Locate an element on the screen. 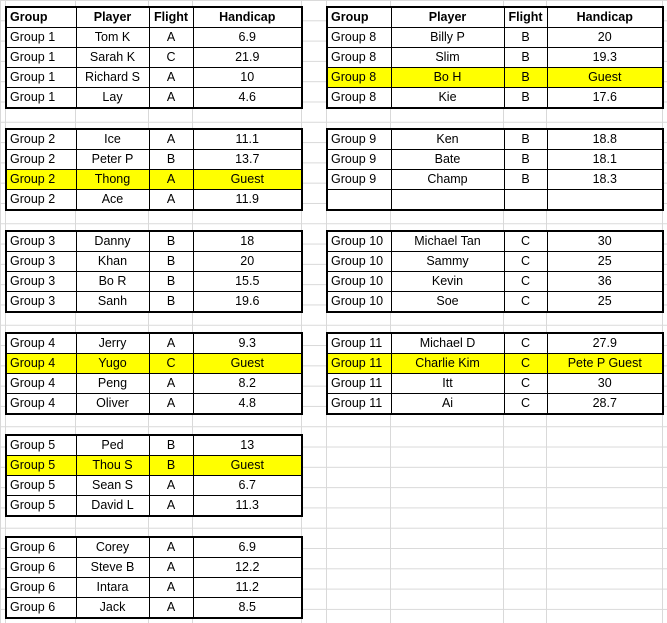 The width and height of the screenshot is (667, 623). group-cell: Group 3 is located at coordinates (41, 302).